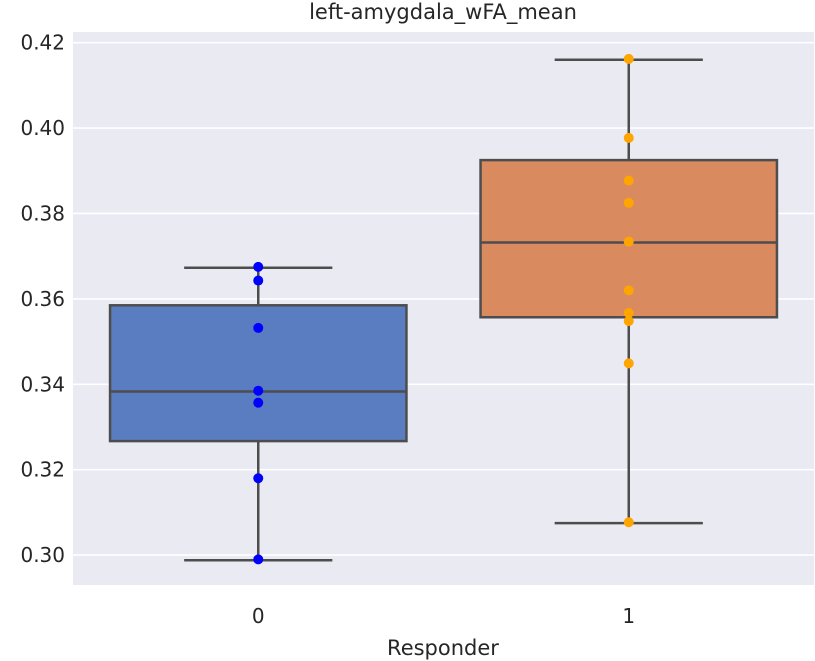 This screenshot has width=815, height=661. Describe the element at coordinates (443, 648) in the screenshot. I see `x-axis-label: Responder` at that location.